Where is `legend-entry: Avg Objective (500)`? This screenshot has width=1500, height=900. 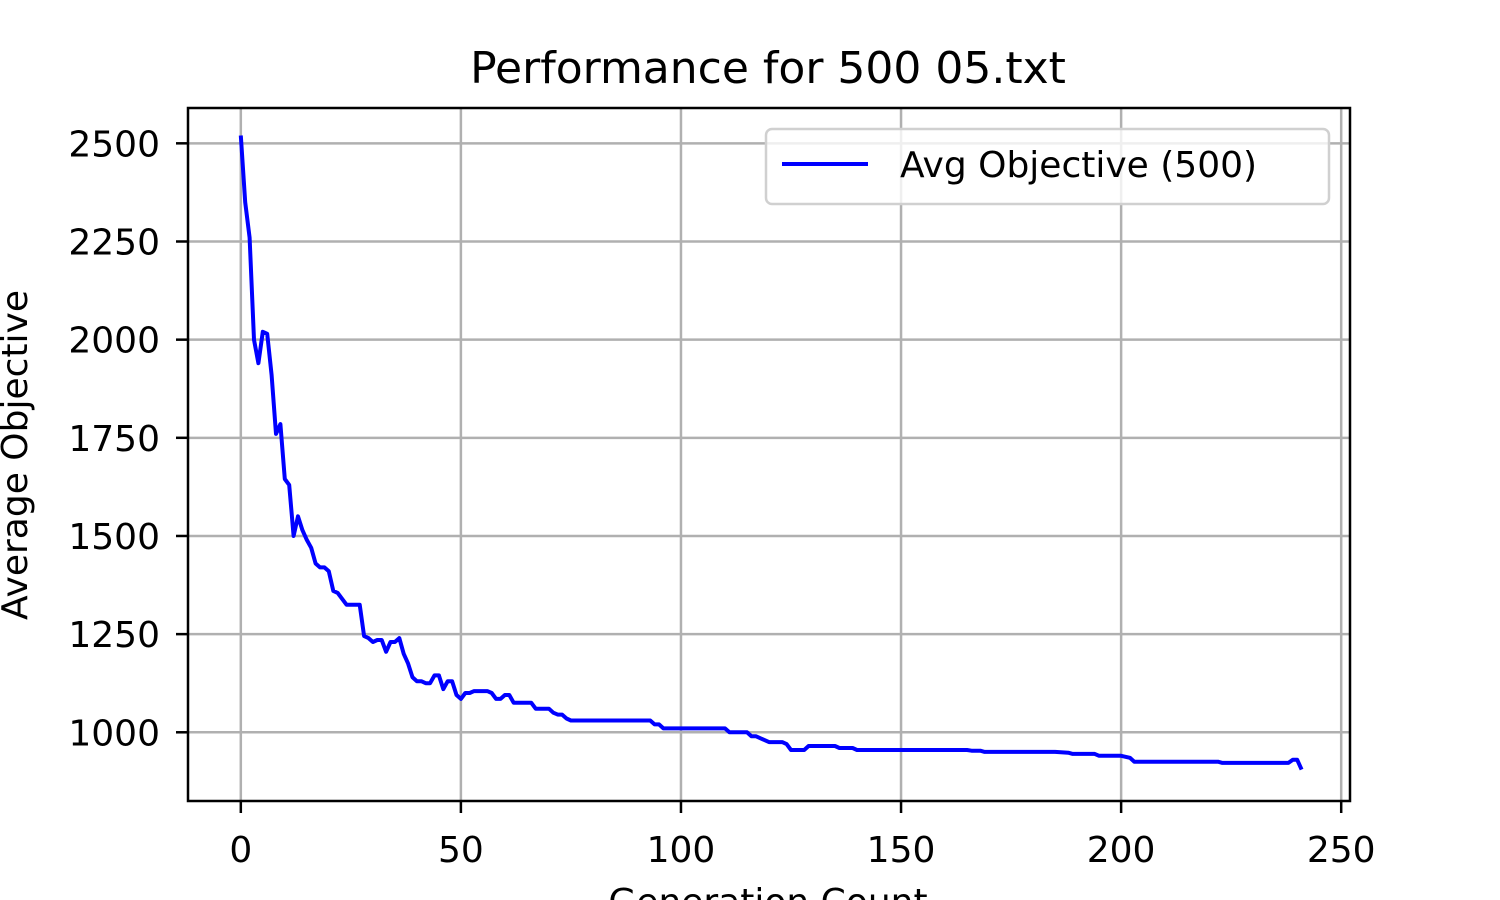 legend-entry: Avg Objective (500) is located at coordinates (1078, 165).